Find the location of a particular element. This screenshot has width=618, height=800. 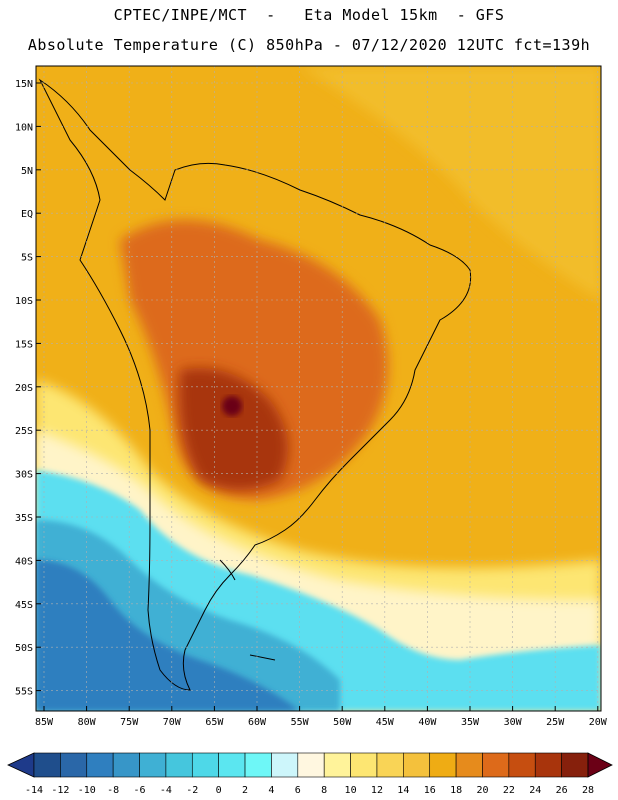

lat-label: 55S is located at coordinates (24, 692).